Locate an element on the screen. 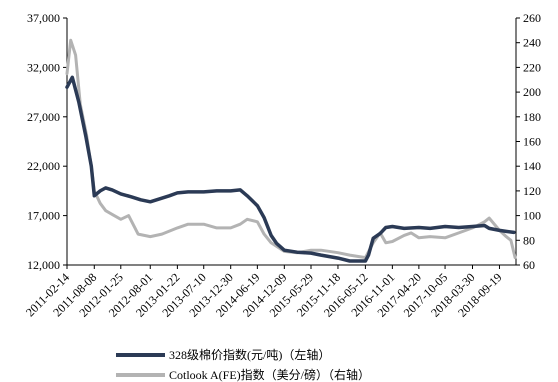 The height and width of the screenshot is (382, 558). left-tick-label: 22,000 is located at coordinates (43, 166).